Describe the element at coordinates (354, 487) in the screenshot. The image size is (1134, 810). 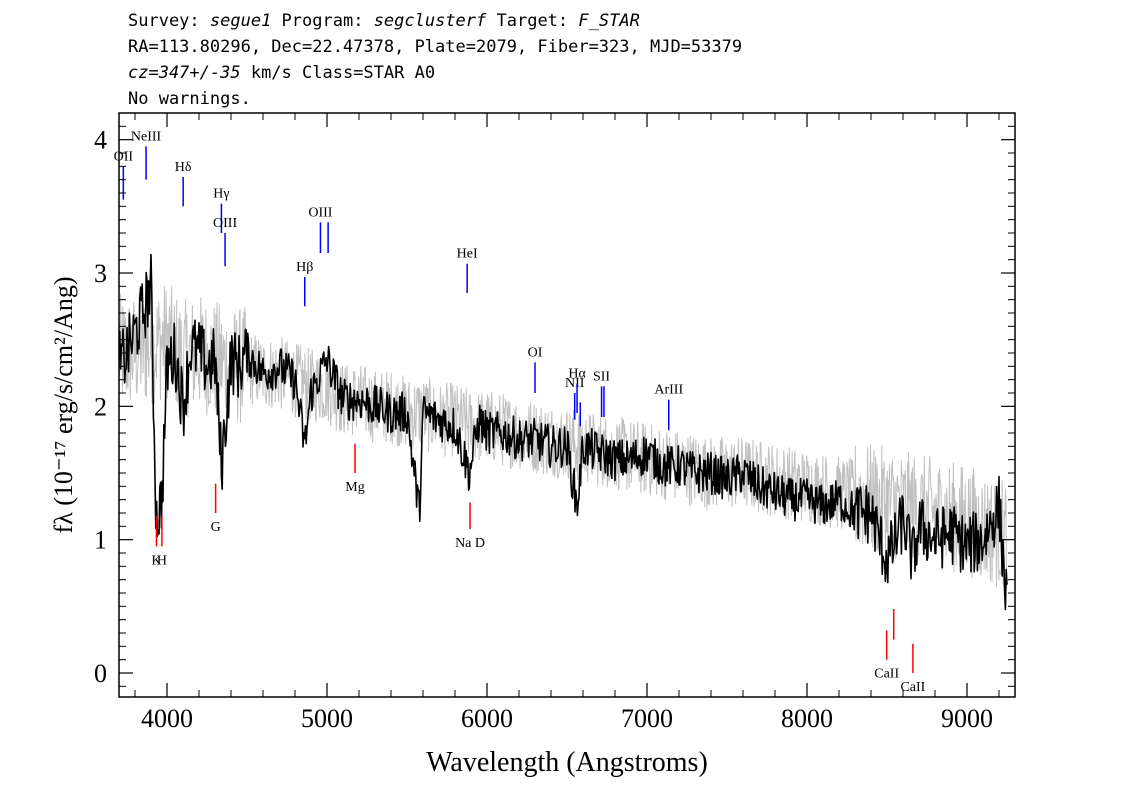
I see `absorption-line-label: Mg` at that location.